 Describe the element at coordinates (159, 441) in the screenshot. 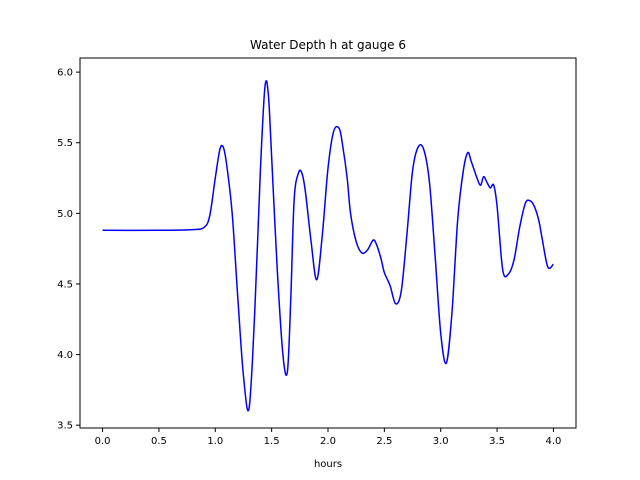

I see `x-tick-label: 0.5` at that location.